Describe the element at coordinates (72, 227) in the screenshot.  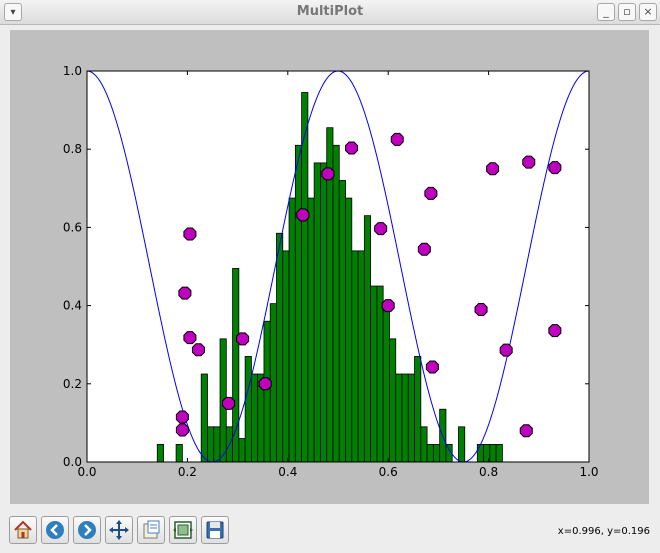
I see `y-tick-label: 0.6` at that location.